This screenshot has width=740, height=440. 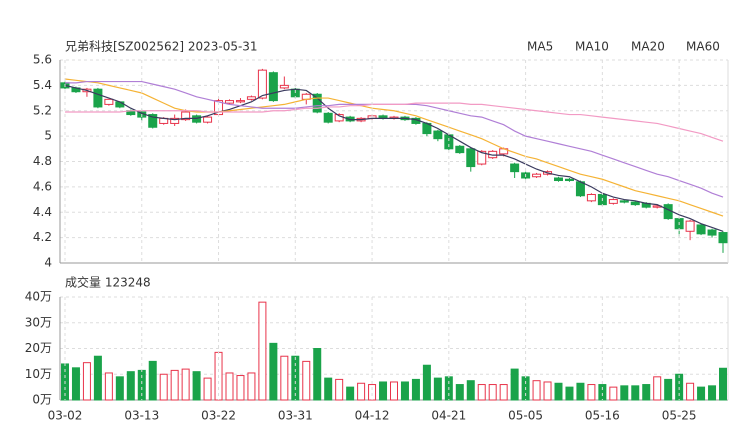 What do you see at coordinates (540, 47) in the screenshot?
I see `legend-label: MA5` at bounding box center [540, 47].